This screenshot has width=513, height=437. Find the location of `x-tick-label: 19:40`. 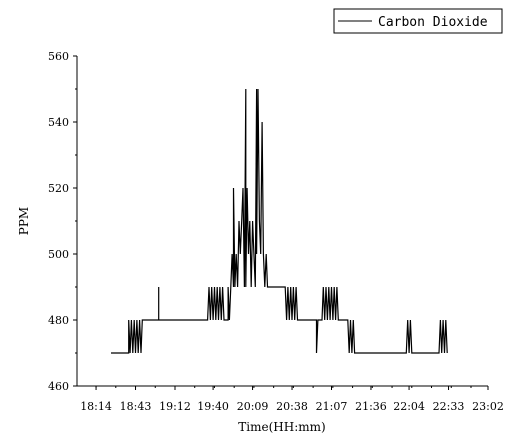

x-tick-label: 19:40 is located at coordinates (213, 406).